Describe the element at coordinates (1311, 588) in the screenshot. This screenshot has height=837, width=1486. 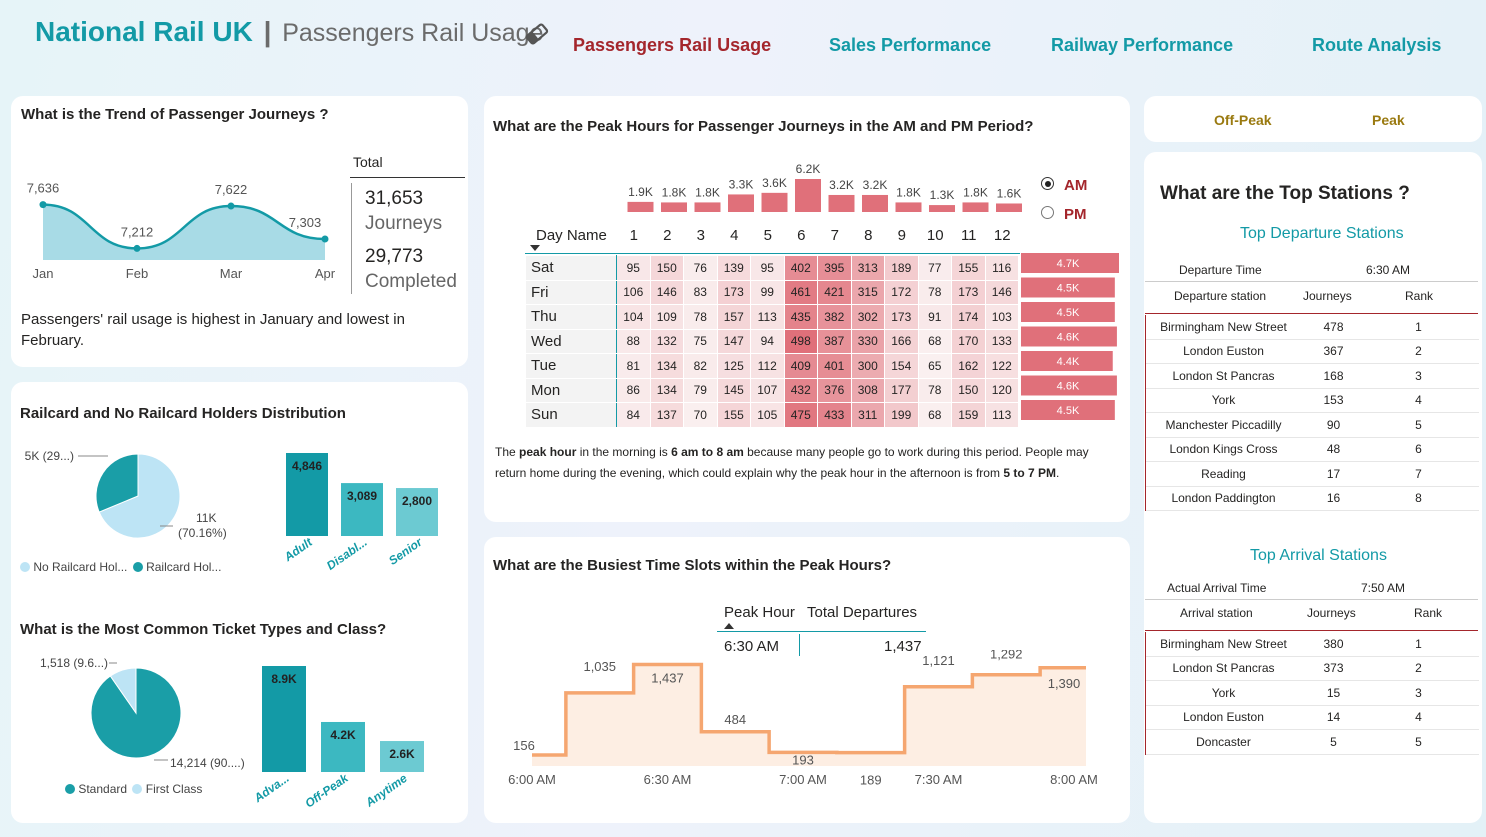
I see `arr-filter-row: Actual Arrival Time 7:50 AM` at that location.